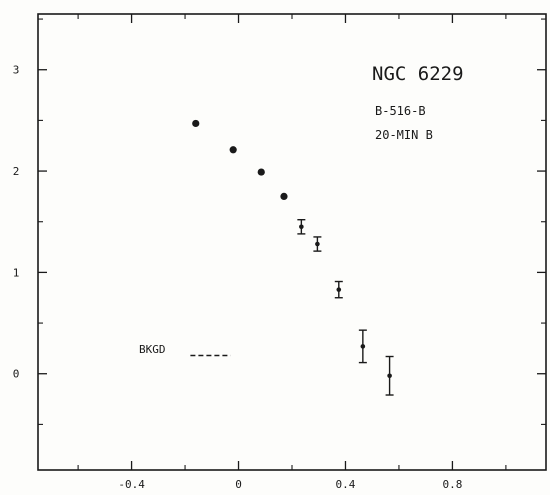  I want to click on x-tick-label: 0.4, so click(346, 484).